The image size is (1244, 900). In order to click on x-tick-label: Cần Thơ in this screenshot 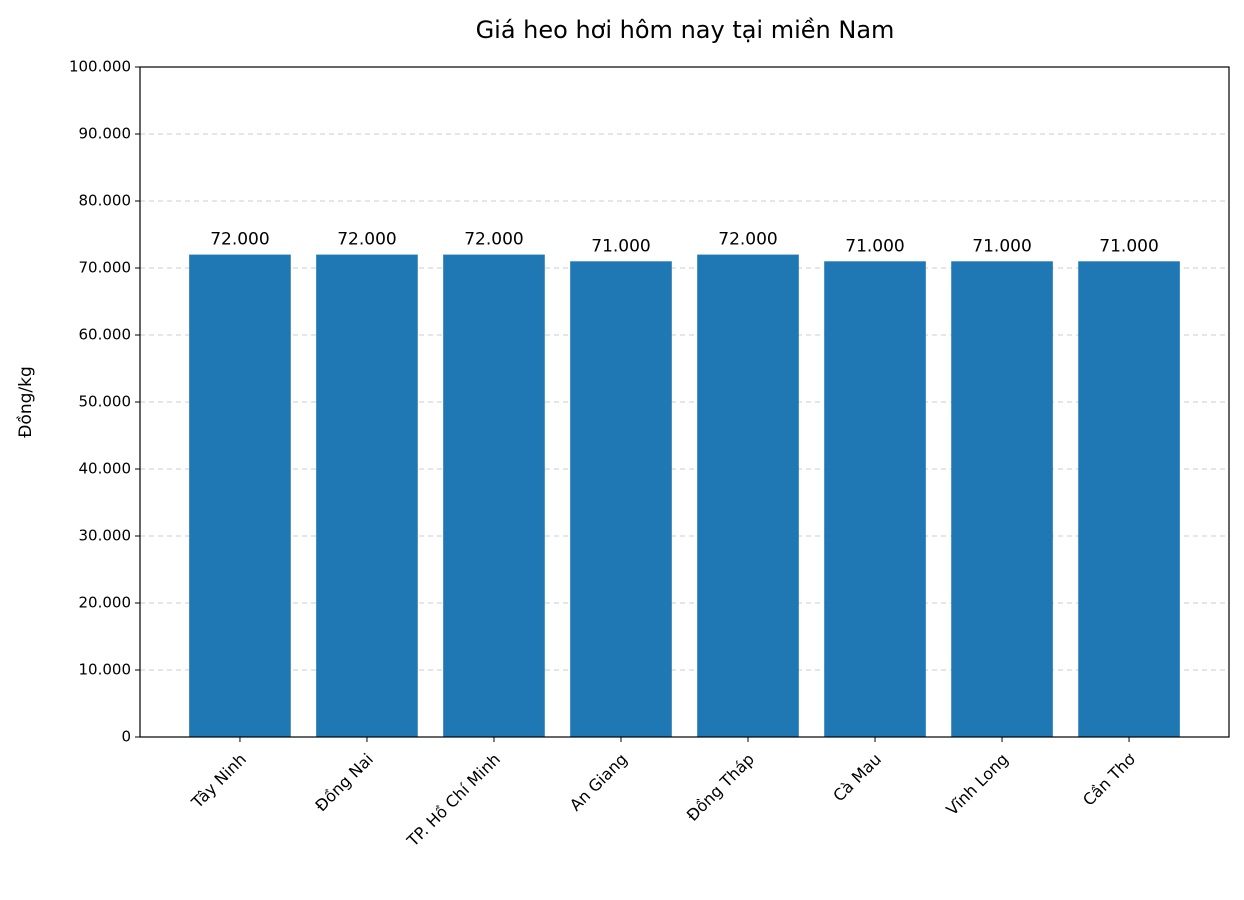, I will do `click(1109, 779)`.